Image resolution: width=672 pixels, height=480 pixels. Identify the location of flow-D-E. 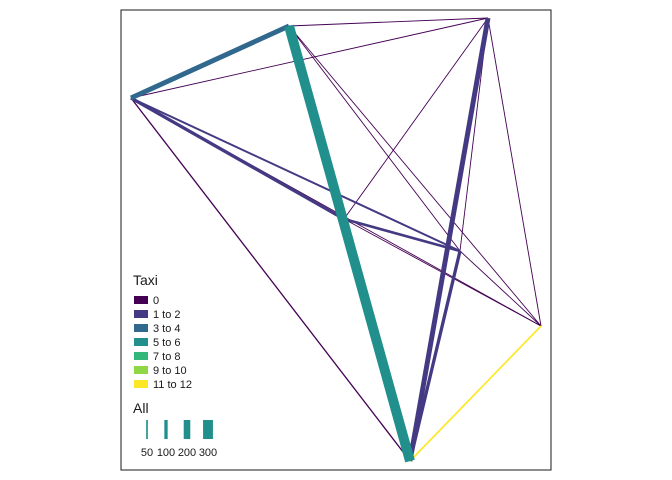
(402, 235).